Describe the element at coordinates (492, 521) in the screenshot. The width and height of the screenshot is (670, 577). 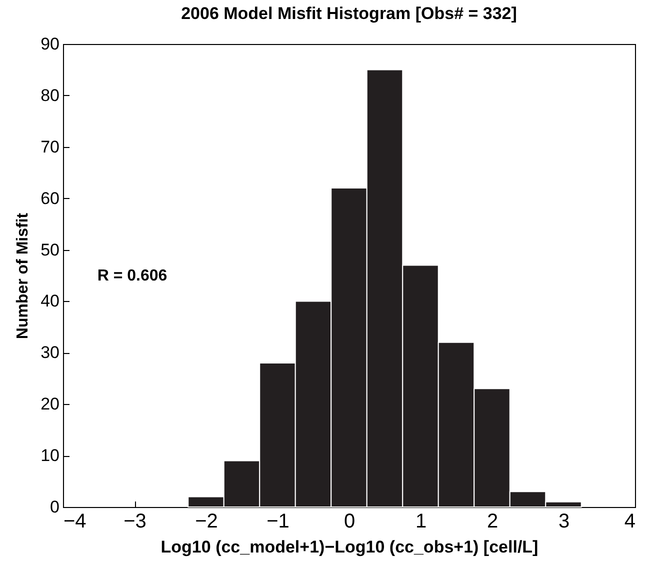
I see `x-tick-label: 2` at that location.